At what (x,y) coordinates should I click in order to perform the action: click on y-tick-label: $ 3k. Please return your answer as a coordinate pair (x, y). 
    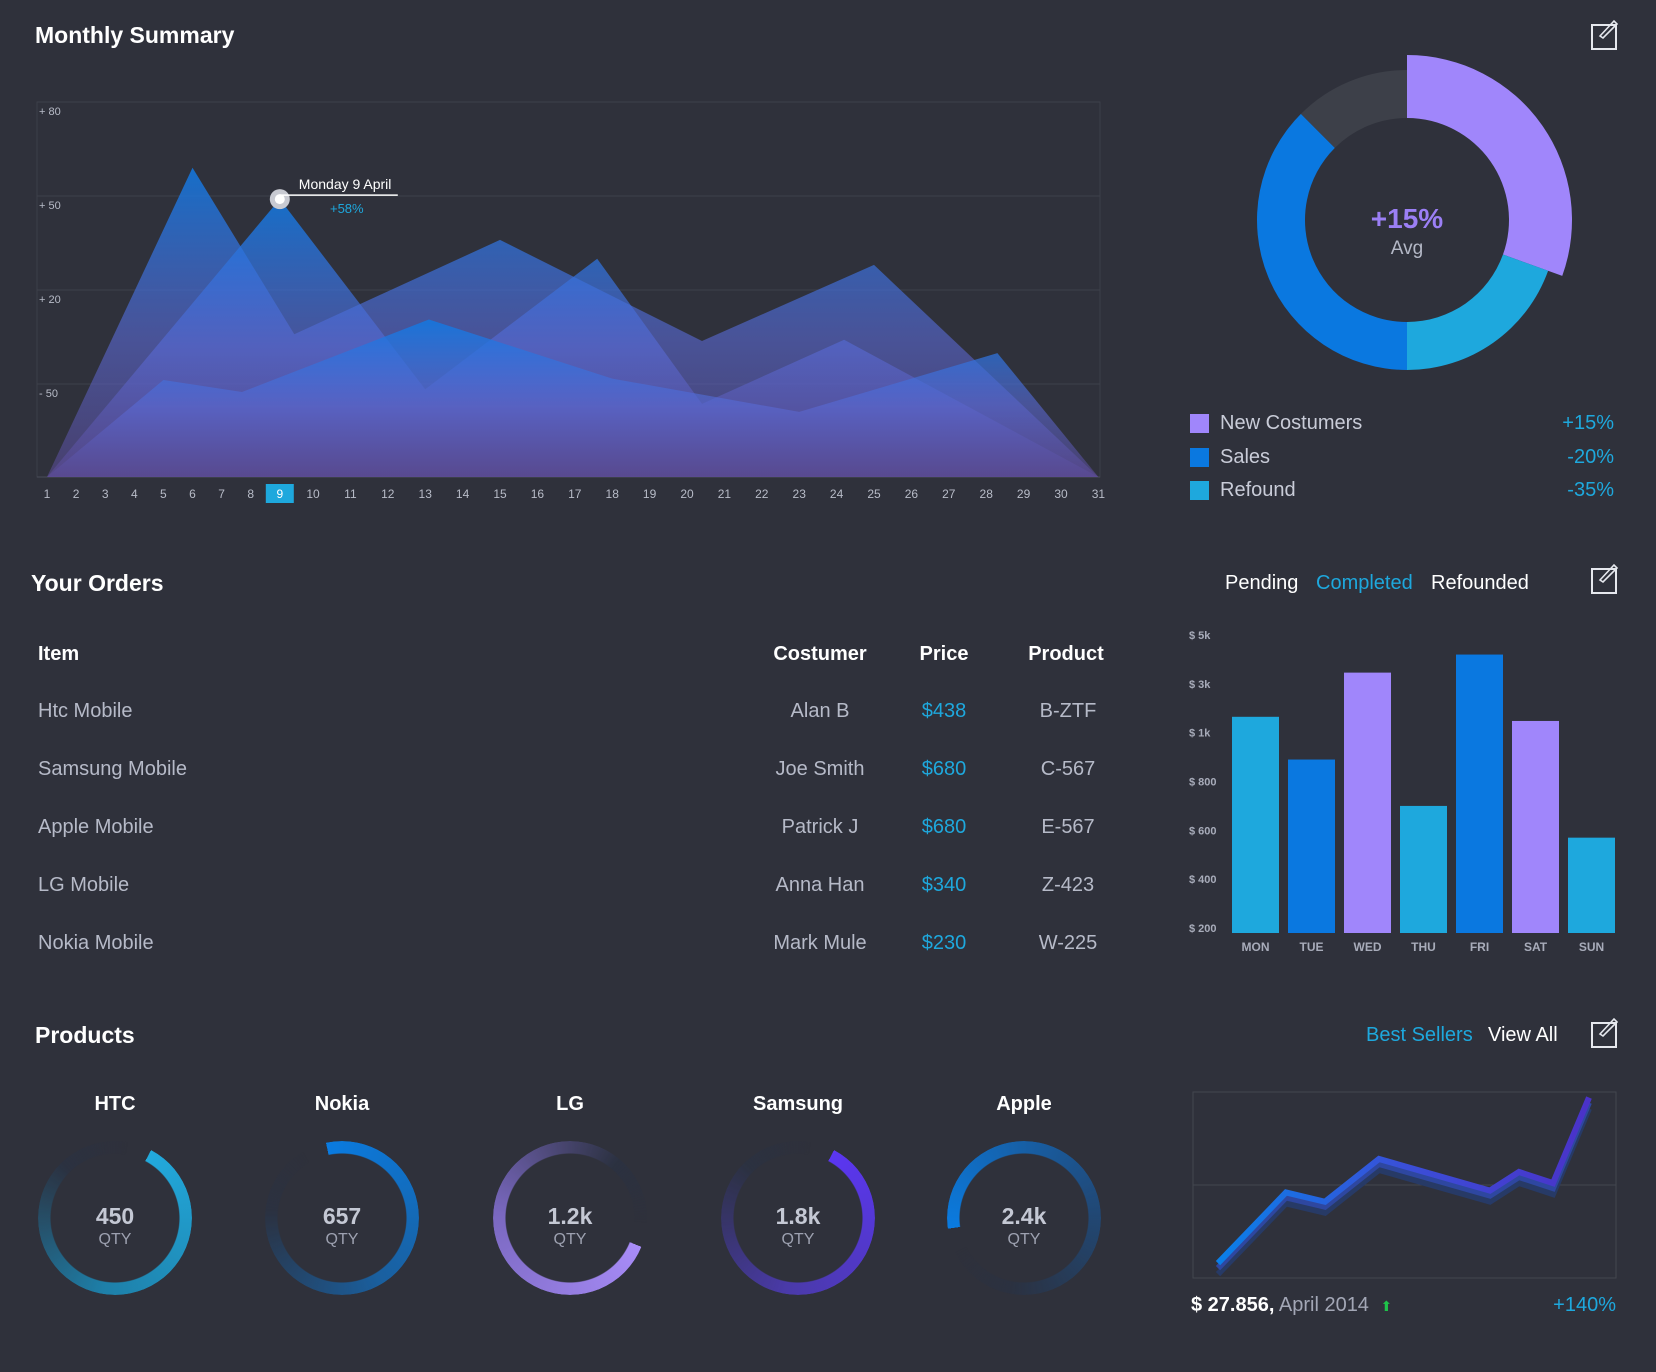
    Looking at the image, I should click on (1200, 685).